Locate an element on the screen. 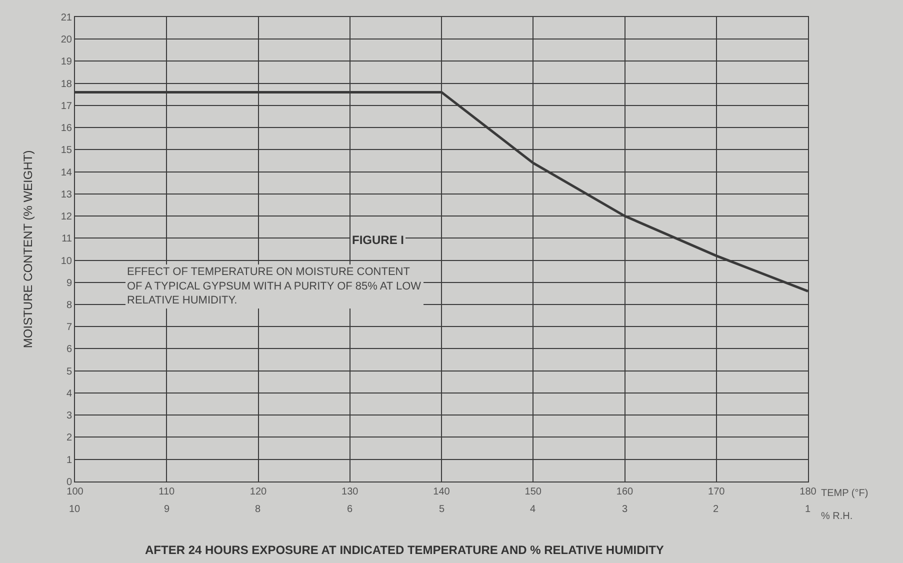 The height and width of the screenshot is (563, 903). y-tick-label: 20 is located at coordinates (66, 40).